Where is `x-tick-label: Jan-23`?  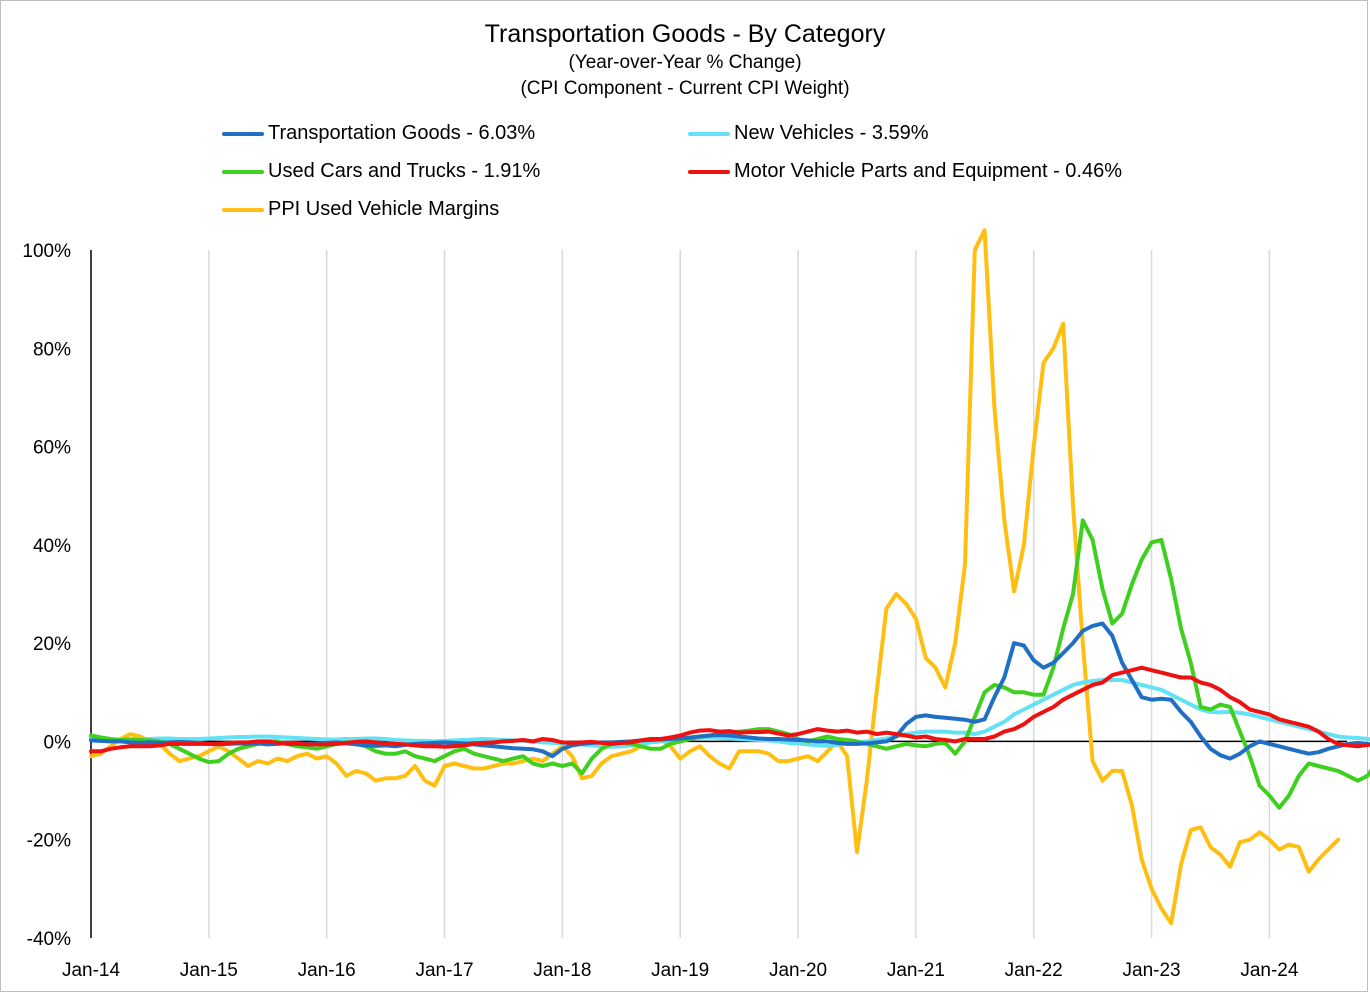 x-tick-label: Jan-23 is located at coordinates (1152, 970).